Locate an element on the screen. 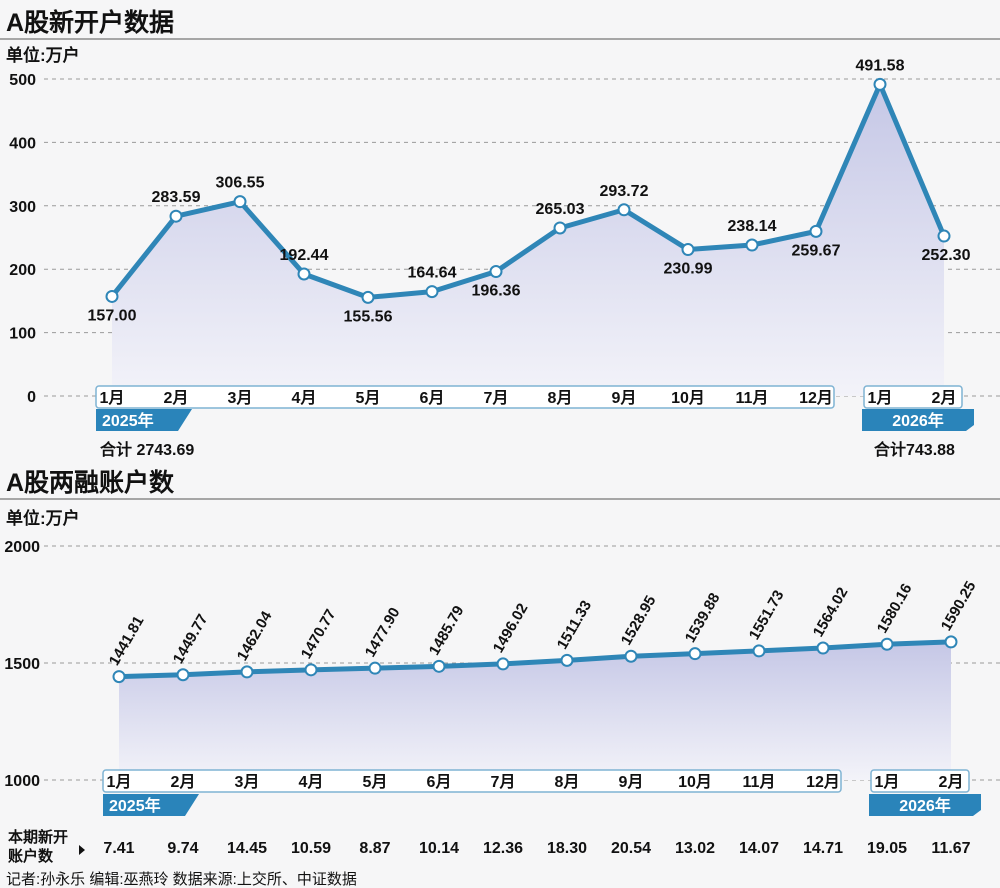 The width and height of the screenshot is (1000, 888). chart1-title: A股新开户数据 is located at coordinates (90, 22).